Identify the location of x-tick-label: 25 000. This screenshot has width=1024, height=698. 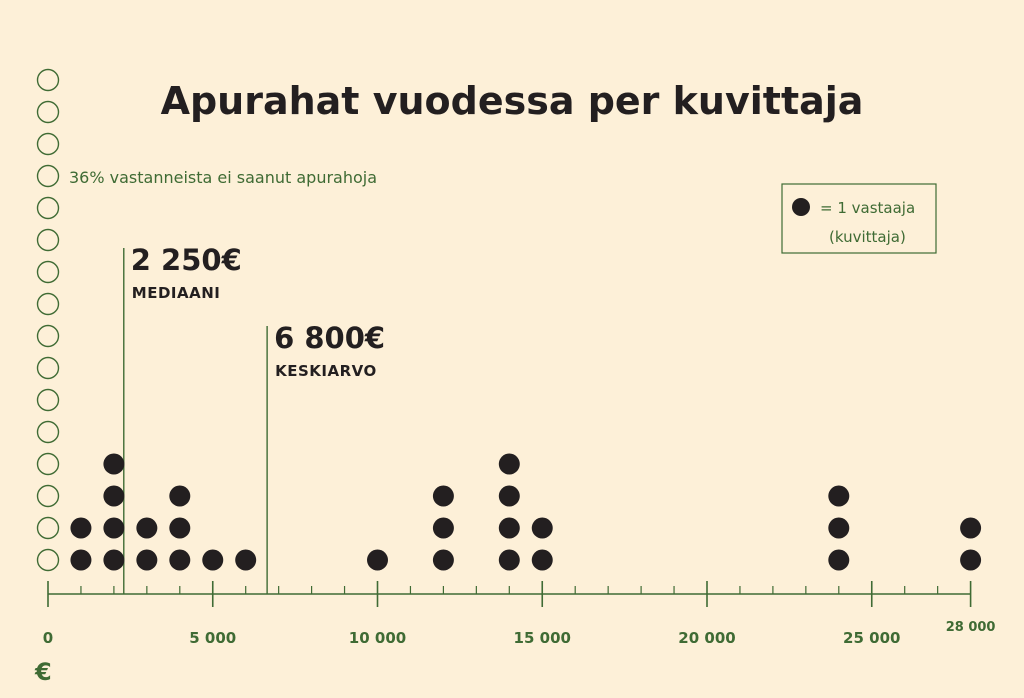
(871, 638).